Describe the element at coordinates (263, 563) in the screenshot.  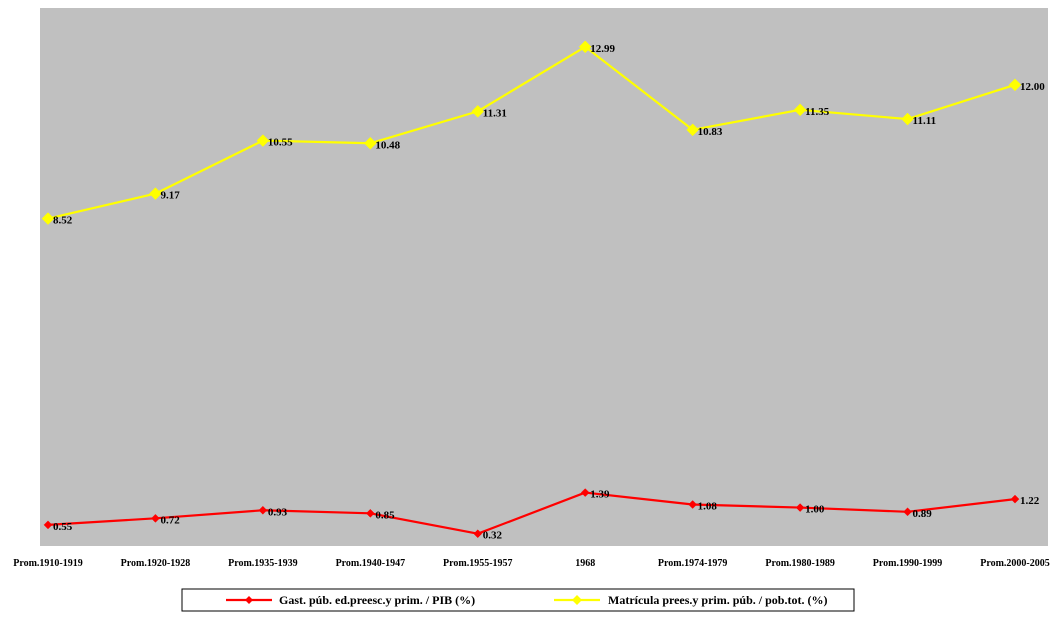
I see `x-tick-label: Prom.1935-1939` at that location.